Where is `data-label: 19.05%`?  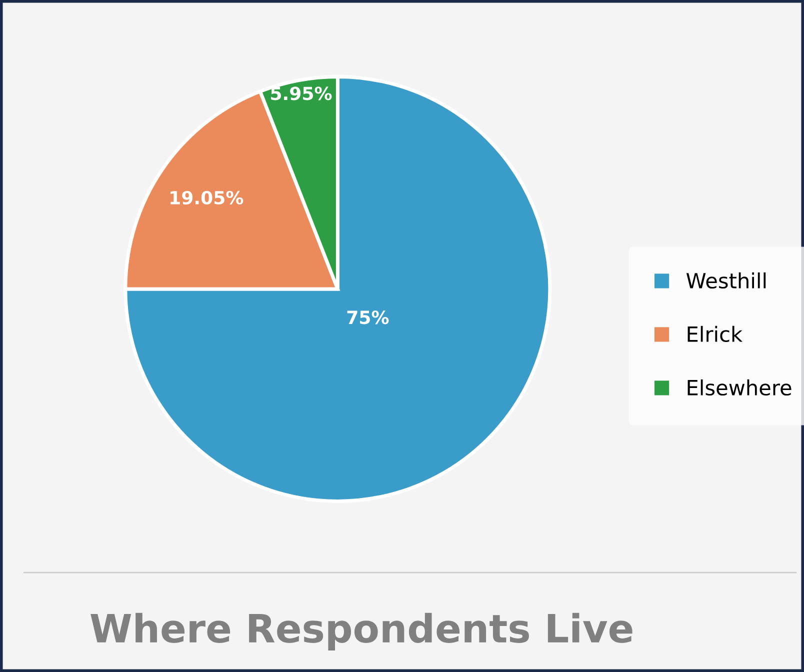
data-label: 19.05% is located at coordinates (207, 197).